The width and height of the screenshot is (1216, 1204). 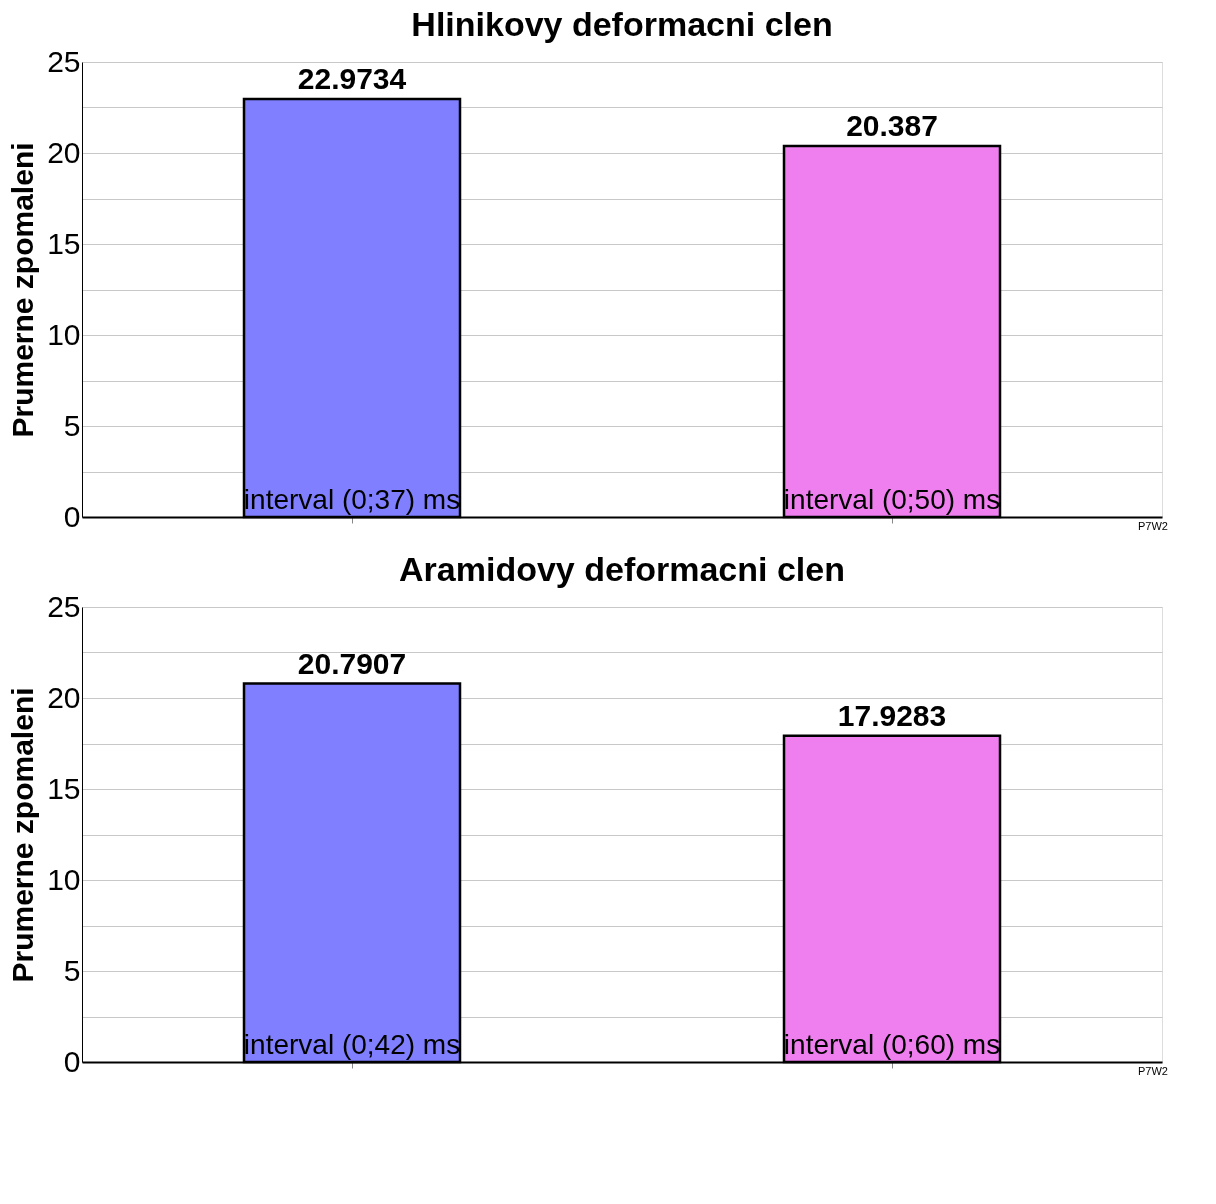 I want to click on x-tick-label: interval (0;50) ms, so click(x=892, y=499).